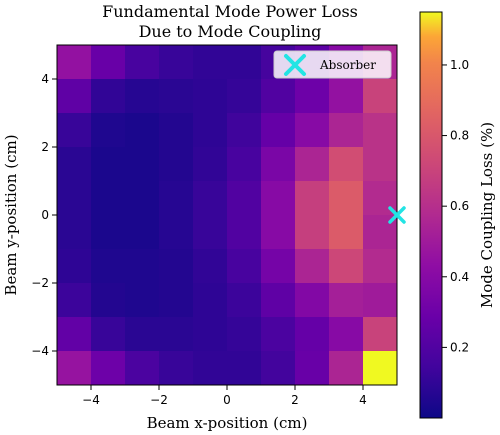 The height and width of the screenshot is (435, 500). I want to click on absorber-marker, so click(397, 215).